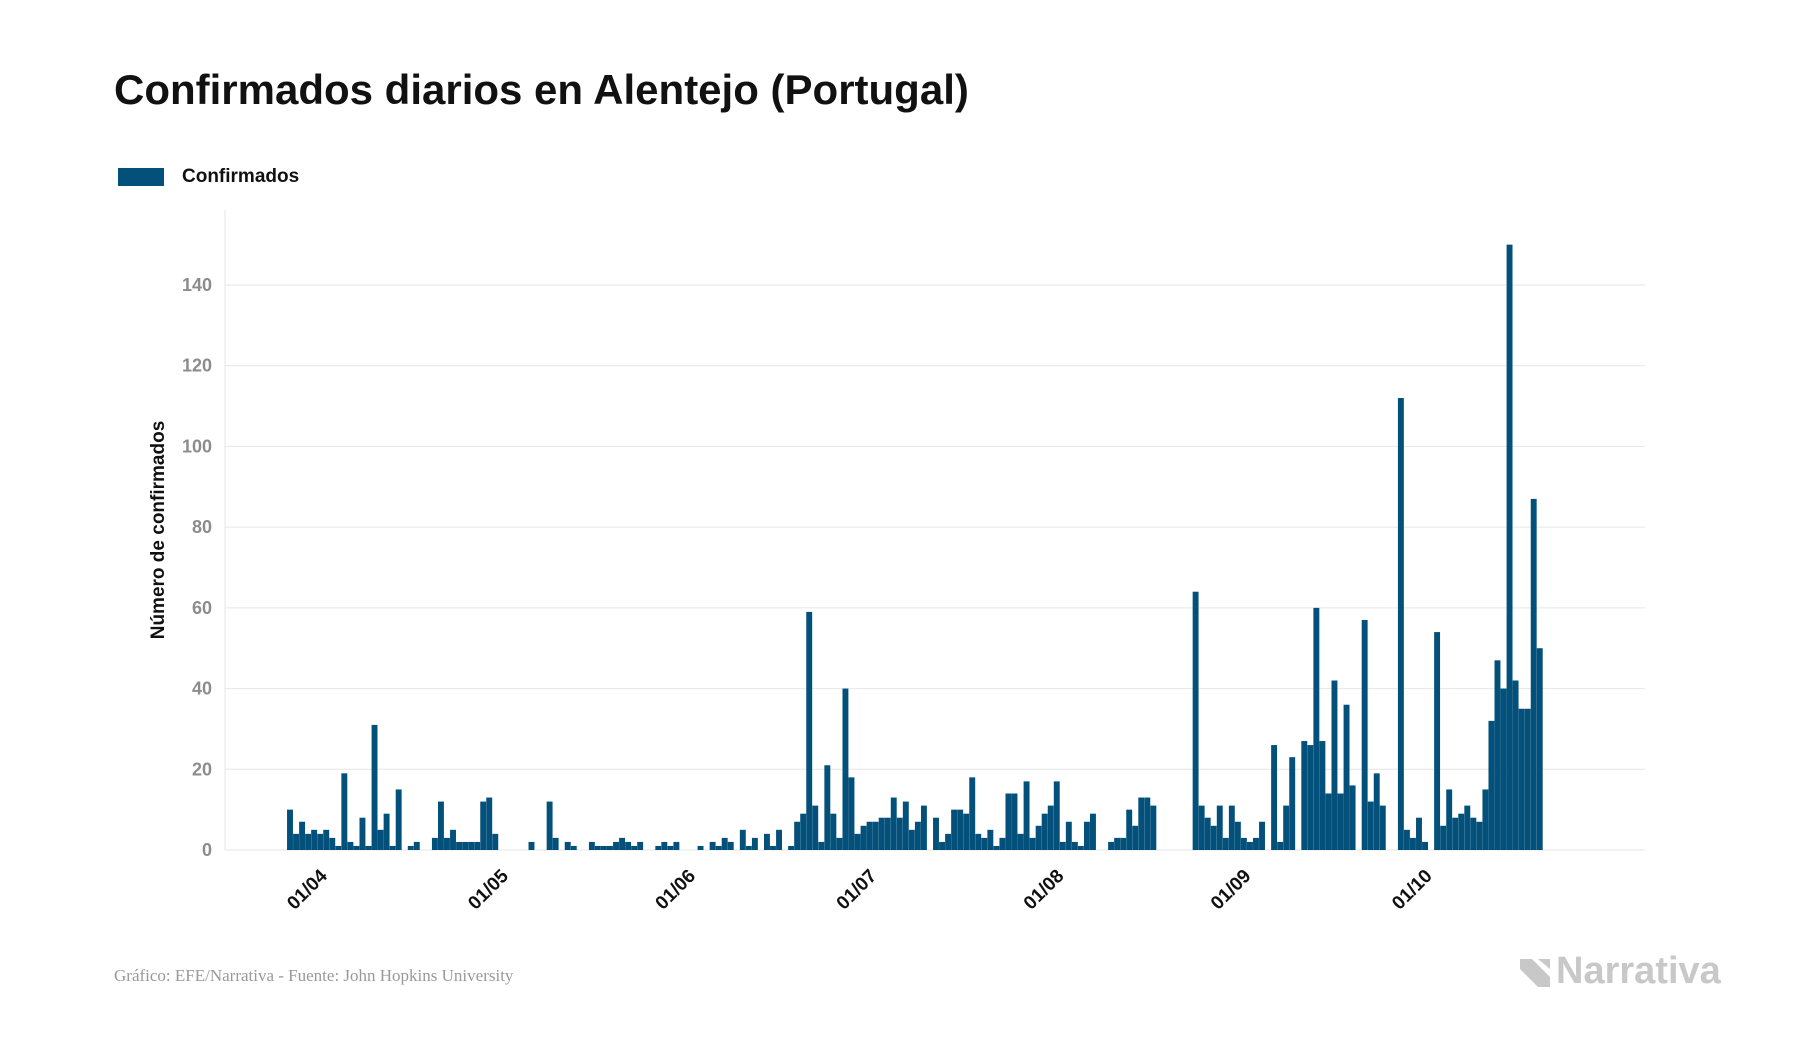  What do you see at coordinates (488, 889) in the screenshot?
I see `x-tick-label: 01/05` at bounding box center [488, 889].